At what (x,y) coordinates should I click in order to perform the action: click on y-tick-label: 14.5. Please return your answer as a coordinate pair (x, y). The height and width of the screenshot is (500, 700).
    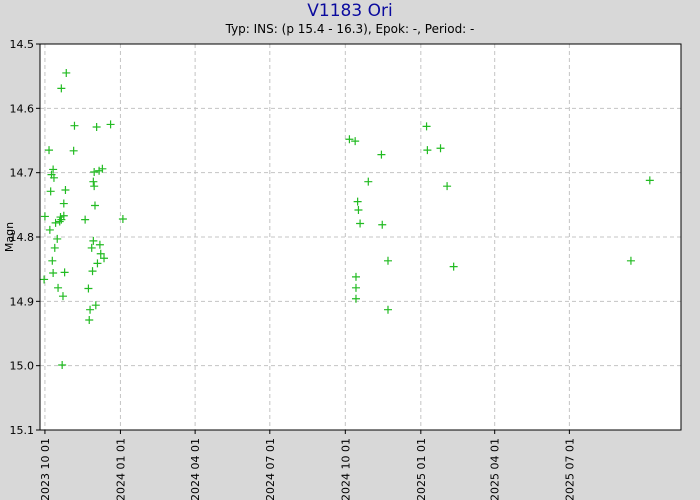
    Looking at the image, I should click on (22, 44).